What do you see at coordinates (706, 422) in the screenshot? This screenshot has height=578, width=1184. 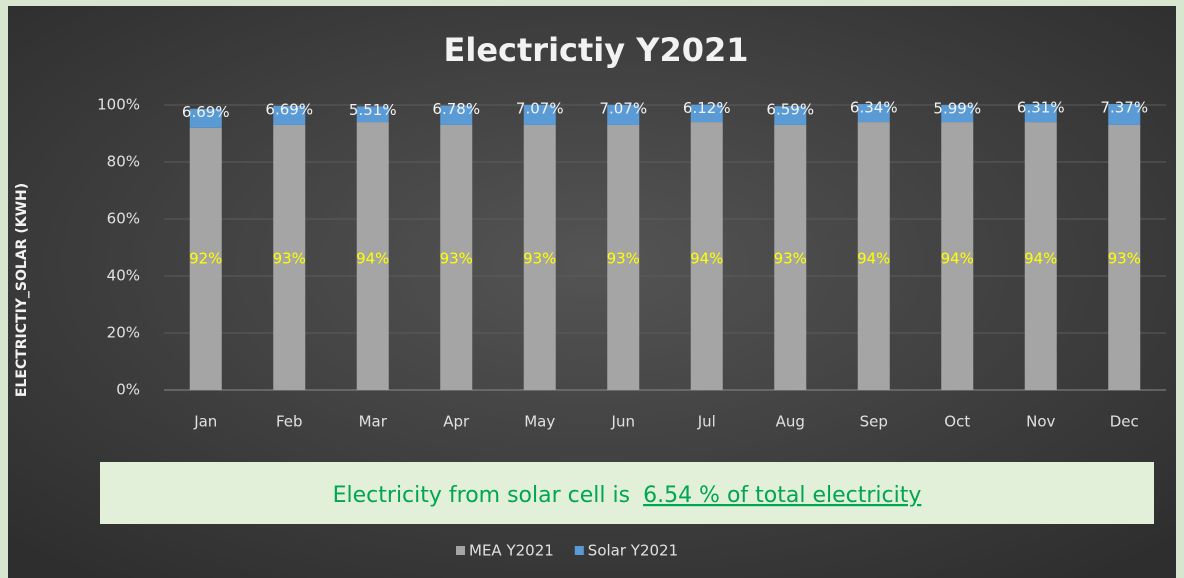 I see `x-tick-label: Jul` at bounding box center [706, 422].